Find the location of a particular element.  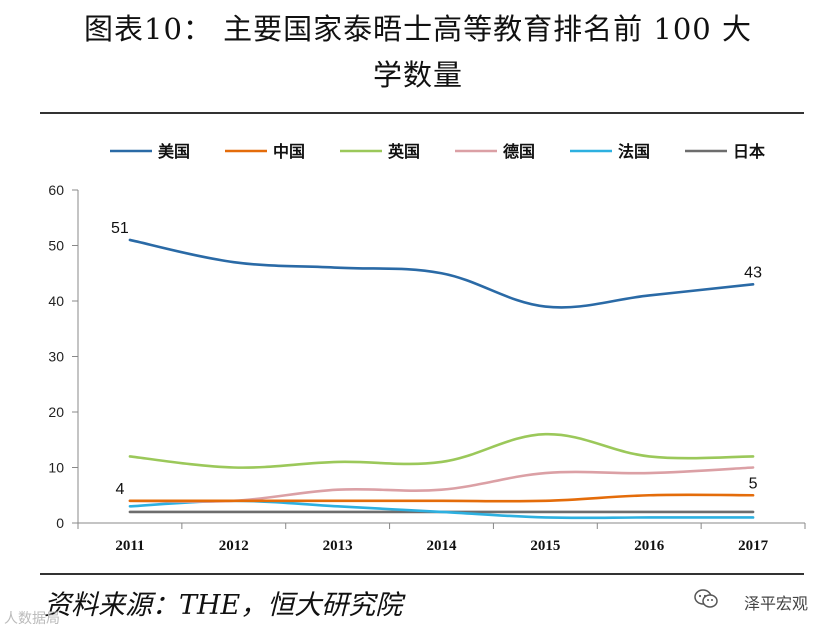

watermark-corner: 人数据局 is located at coordinates (32, 619).